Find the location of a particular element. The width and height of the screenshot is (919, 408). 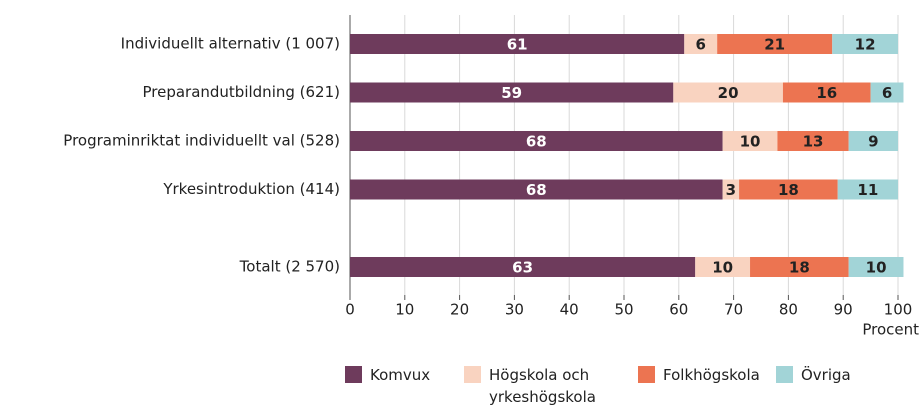

data-label: 13 is located at coordinates (813, 142).